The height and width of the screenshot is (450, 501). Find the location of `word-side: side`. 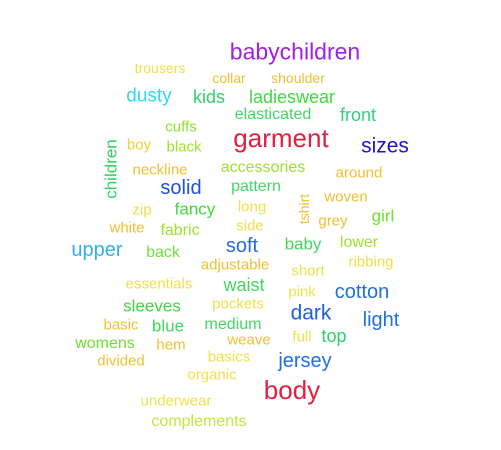

word-side: side is located at coordinates (250, 226).